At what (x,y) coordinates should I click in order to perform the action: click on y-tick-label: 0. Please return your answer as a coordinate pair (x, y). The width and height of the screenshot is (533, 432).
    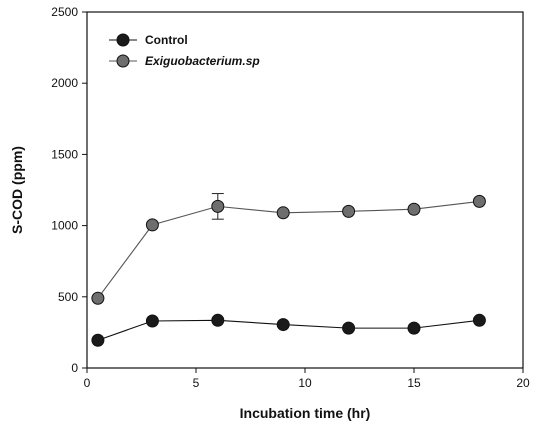
    Looking at the image, I should click on (74, 368).